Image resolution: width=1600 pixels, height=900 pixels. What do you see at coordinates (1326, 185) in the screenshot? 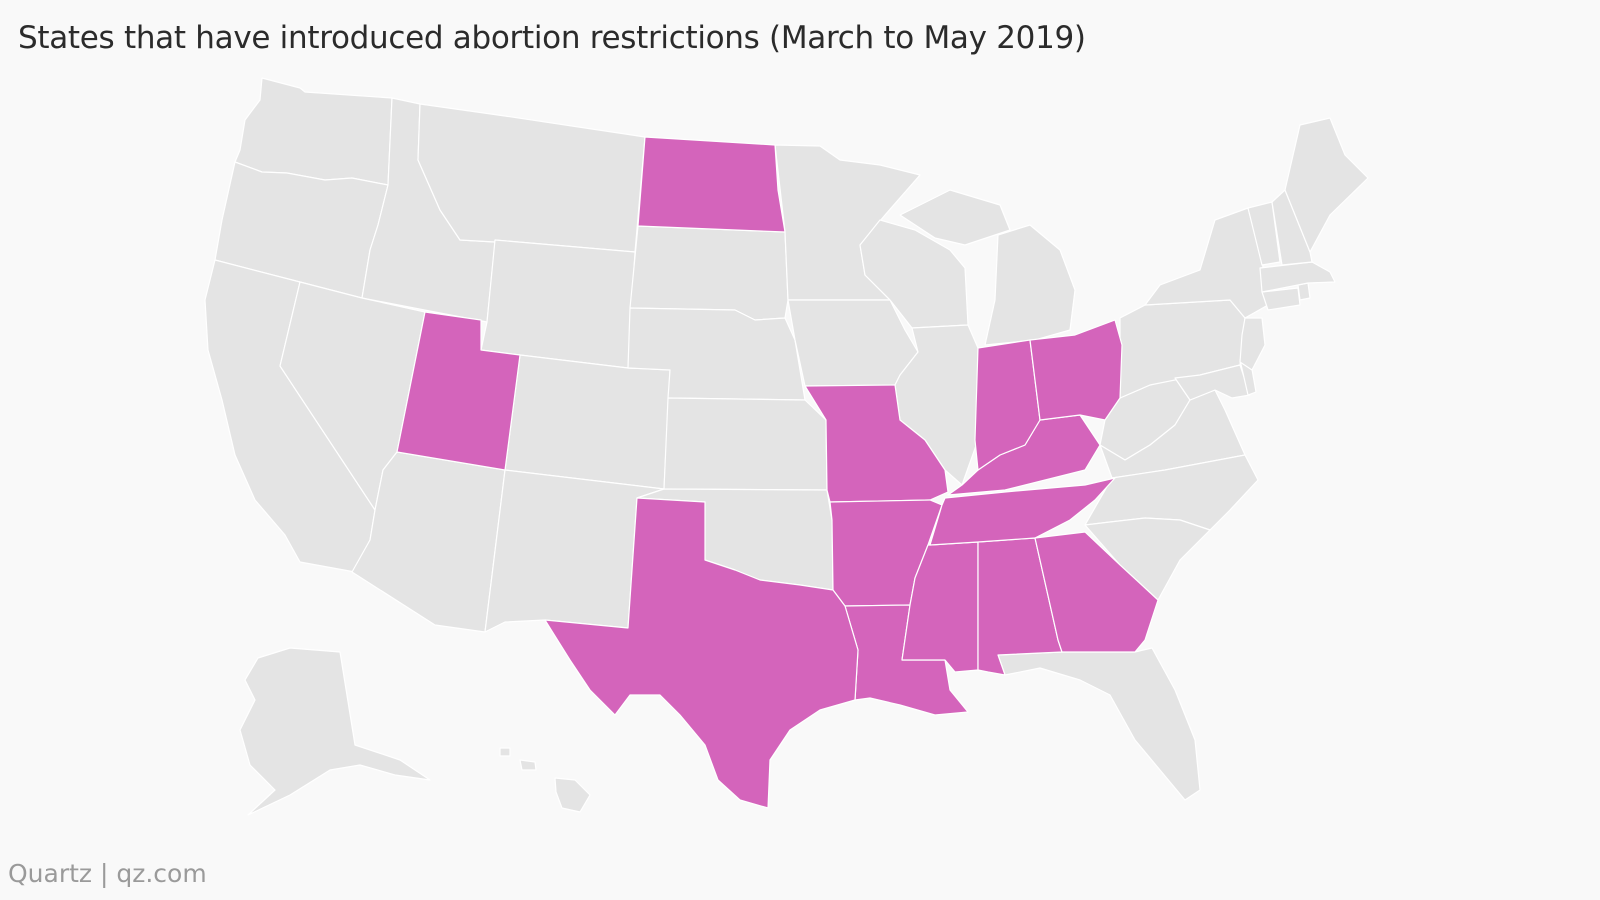
I see `state-maine` at bounding box center [1326, 185].